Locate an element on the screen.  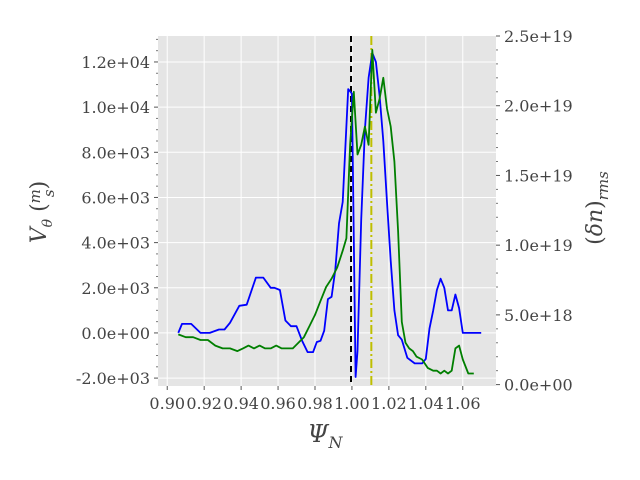
y-left-tick-label: 4.0e+03 is located at coordinates (115, 243).